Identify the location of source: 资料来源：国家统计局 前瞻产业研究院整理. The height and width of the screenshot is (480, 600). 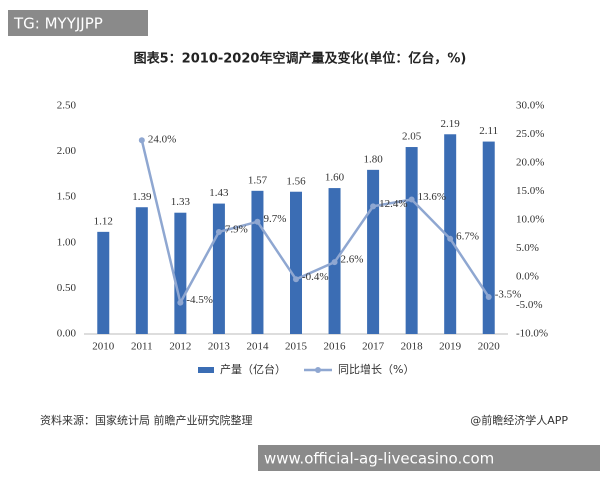
(146, 420).